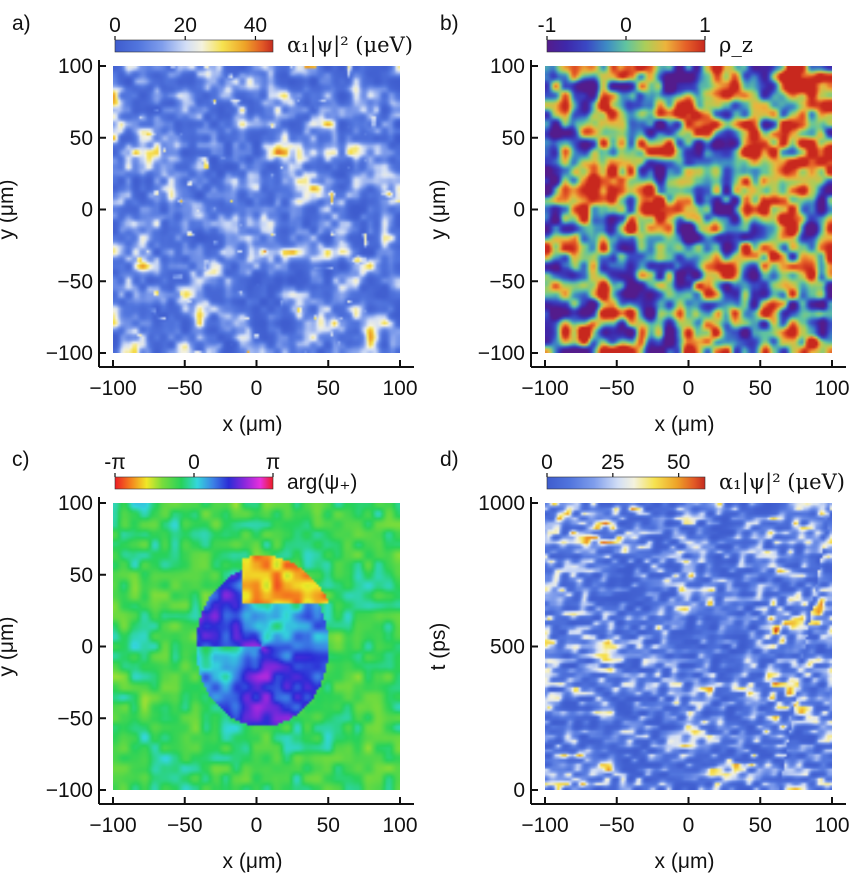  What do you see at coordinates (255, 25) in the screenshot?
I see `colorbar-tick-label: 40` at bounding box center [255, 25].